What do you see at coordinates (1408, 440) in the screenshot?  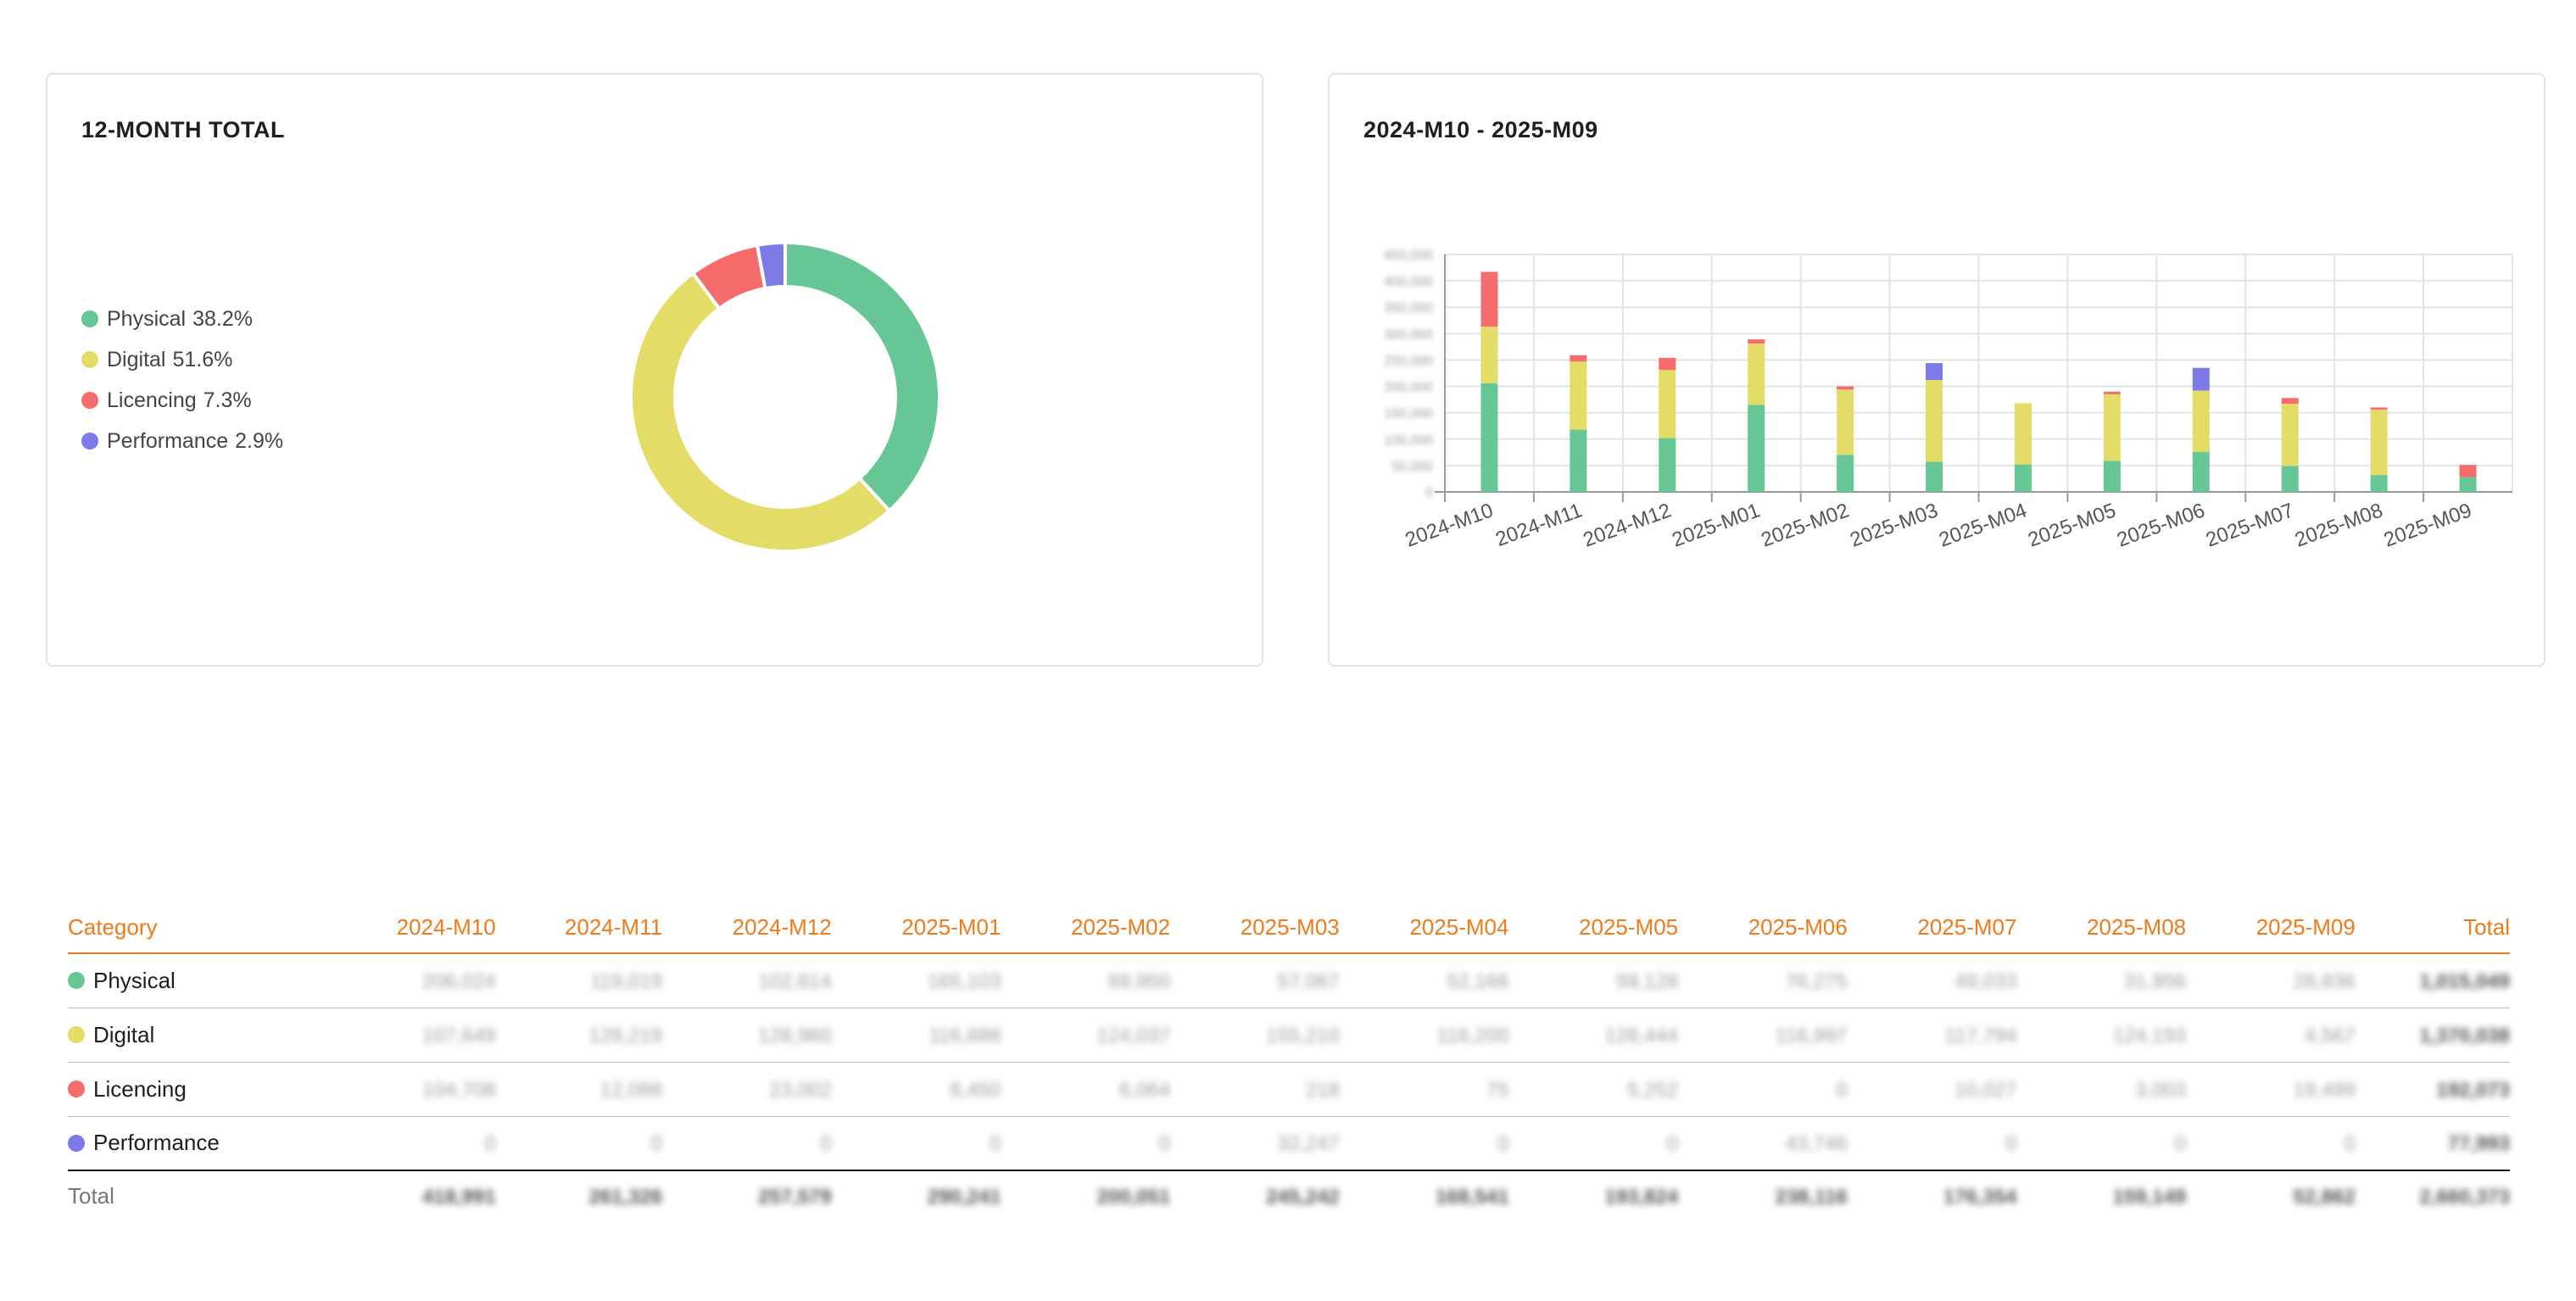 I see `y-tick-label: 100,000` at bounding box center [1408, 440].